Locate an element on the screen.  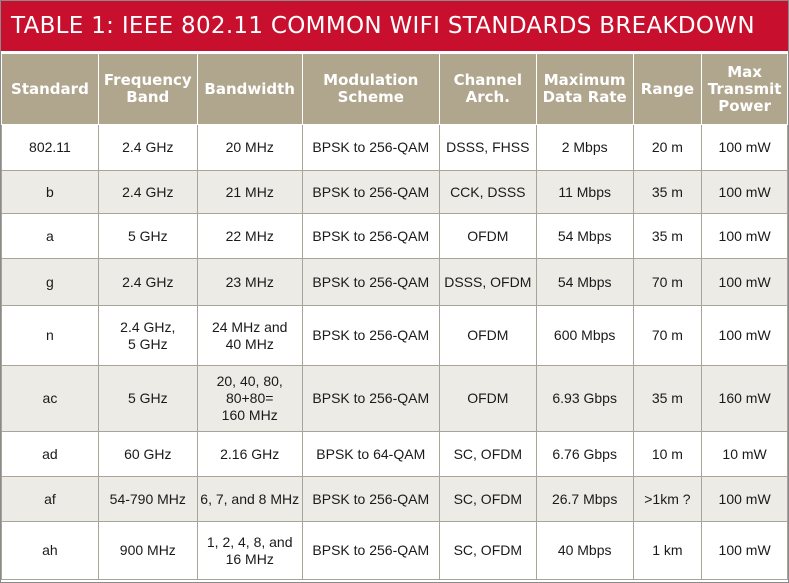
header-modulation-scheme: Modulation Scheme is located at coordinates (370, 89).